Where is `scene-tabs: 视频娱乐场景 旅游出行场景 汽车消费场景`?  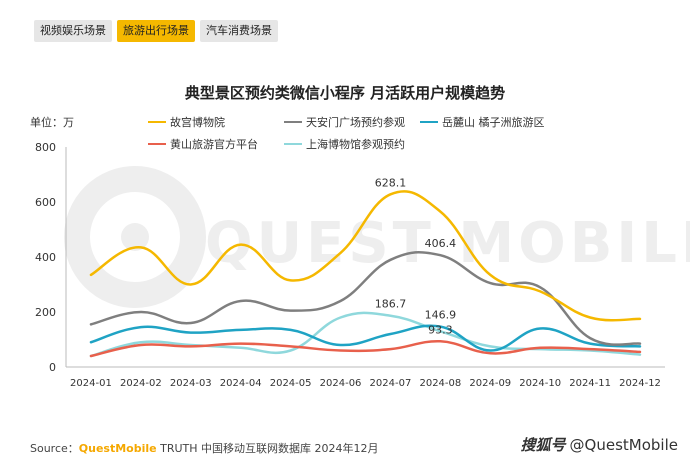
scene-tabs: 视频娱乐场景 旅游出行场景 汽车消费场景 is located at coordinates (156, 31).